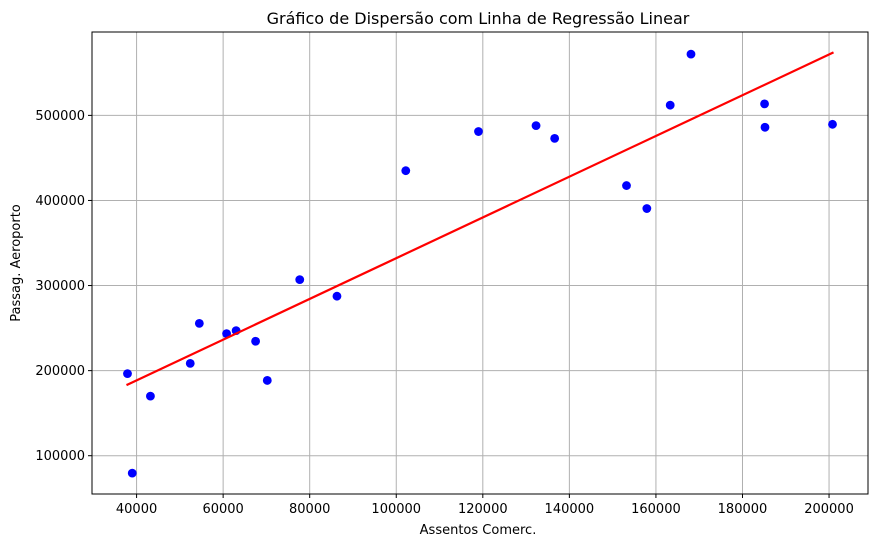 This screenshot has width=876, height=548. Describe the element at coordinates (829, 509) in the screenshot. I see `x-tick-label: 200000` at that location.